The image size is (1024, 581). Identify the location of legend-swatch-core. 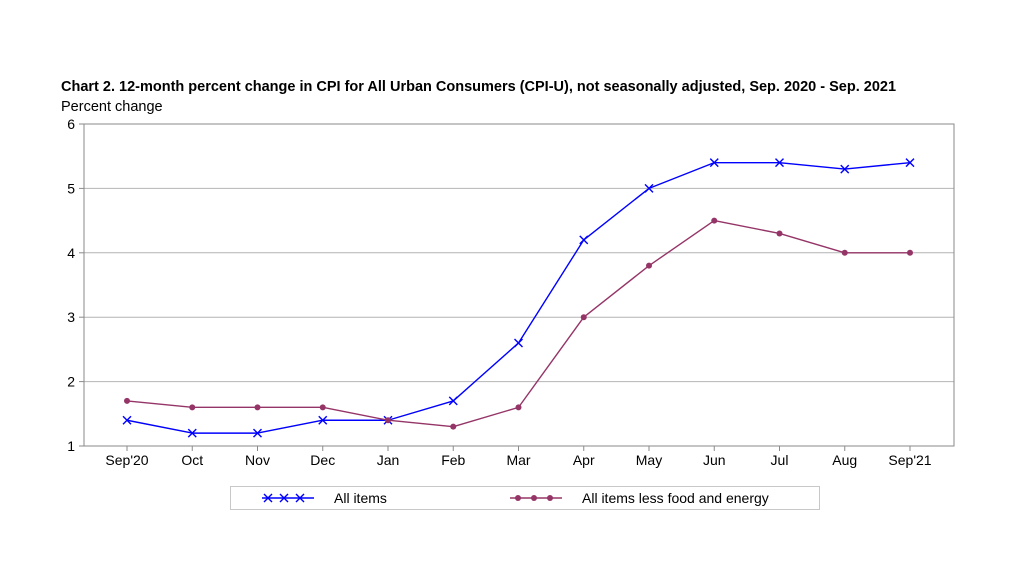
(536, 498).